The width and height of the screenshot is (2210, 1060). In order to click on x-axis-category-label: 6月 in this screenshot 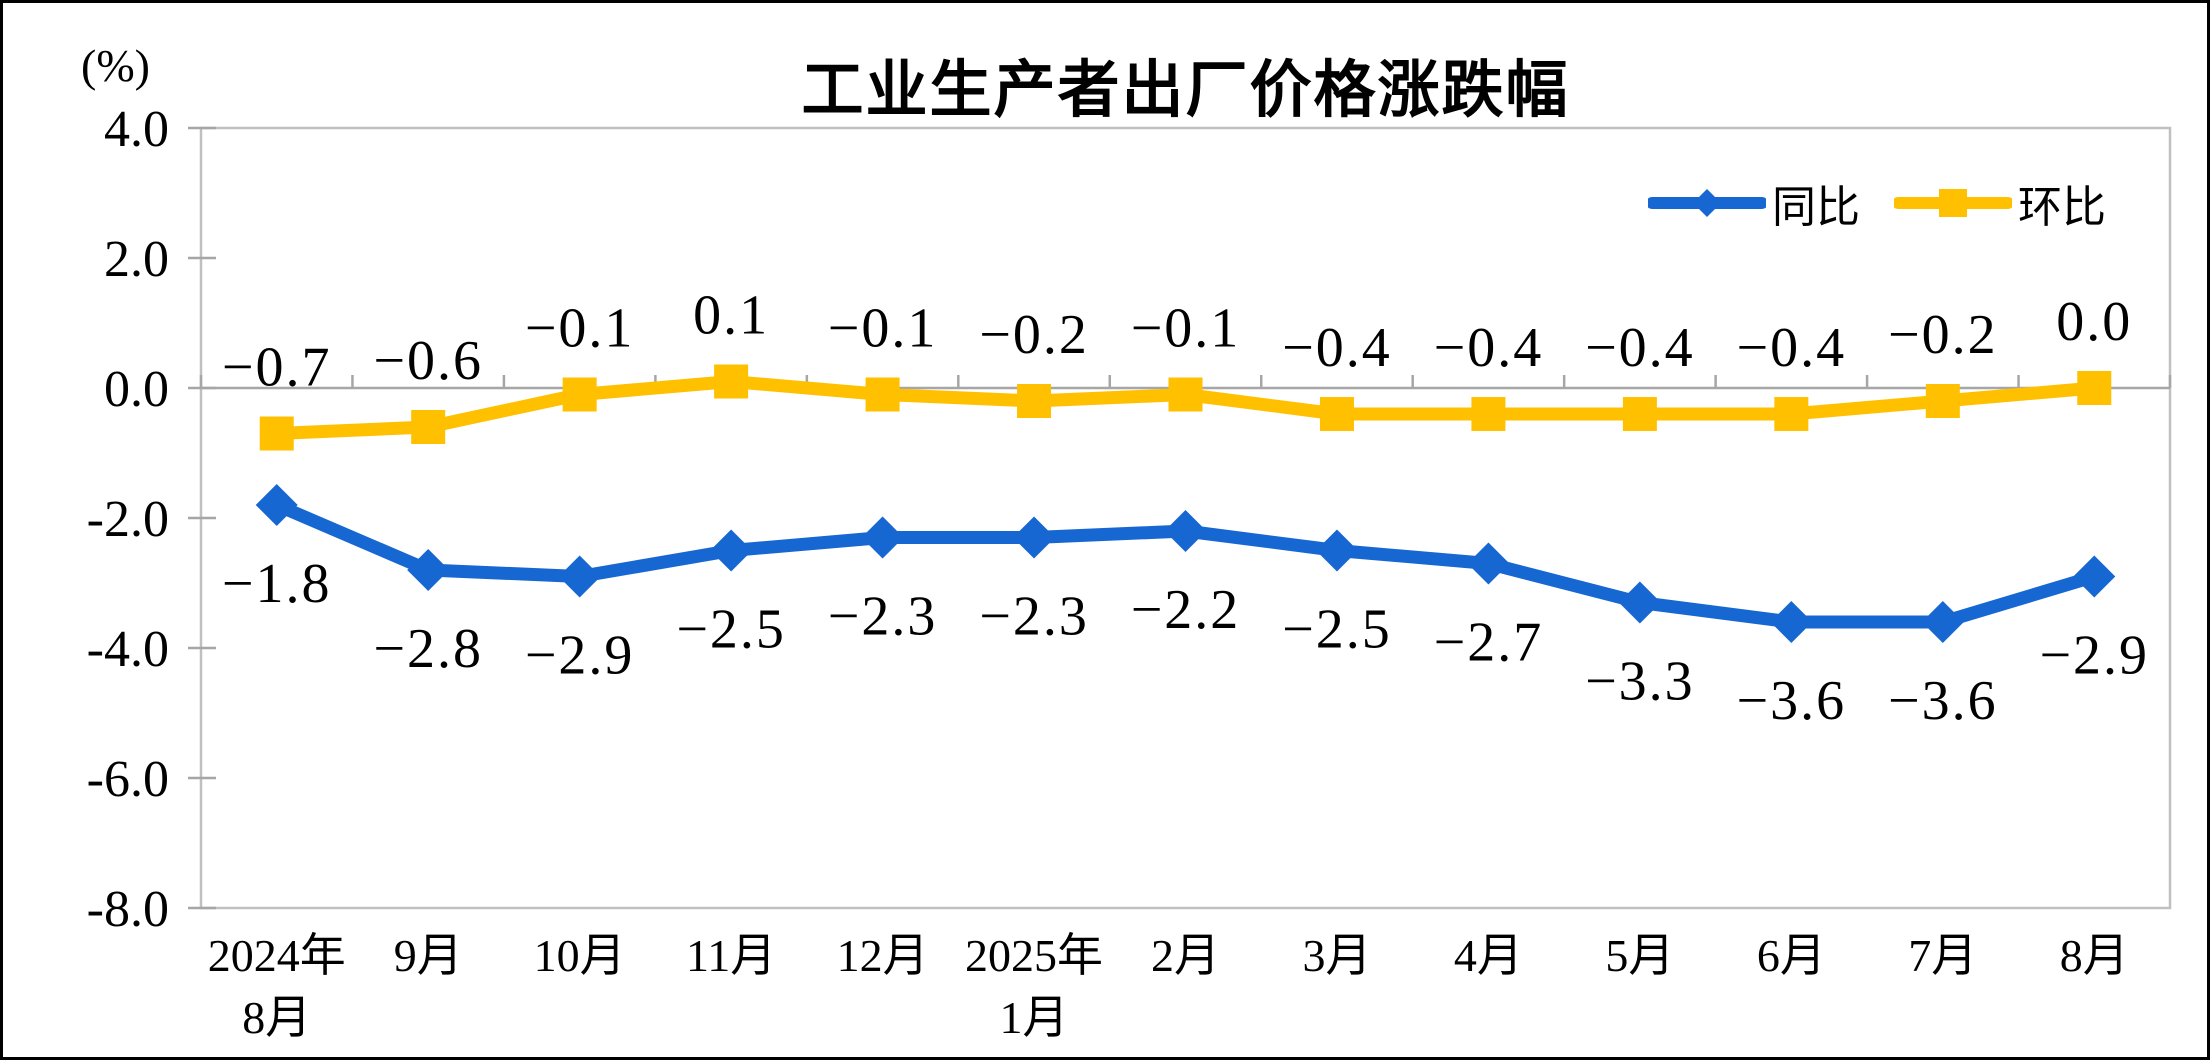, I will do `click(1791, 955)`.